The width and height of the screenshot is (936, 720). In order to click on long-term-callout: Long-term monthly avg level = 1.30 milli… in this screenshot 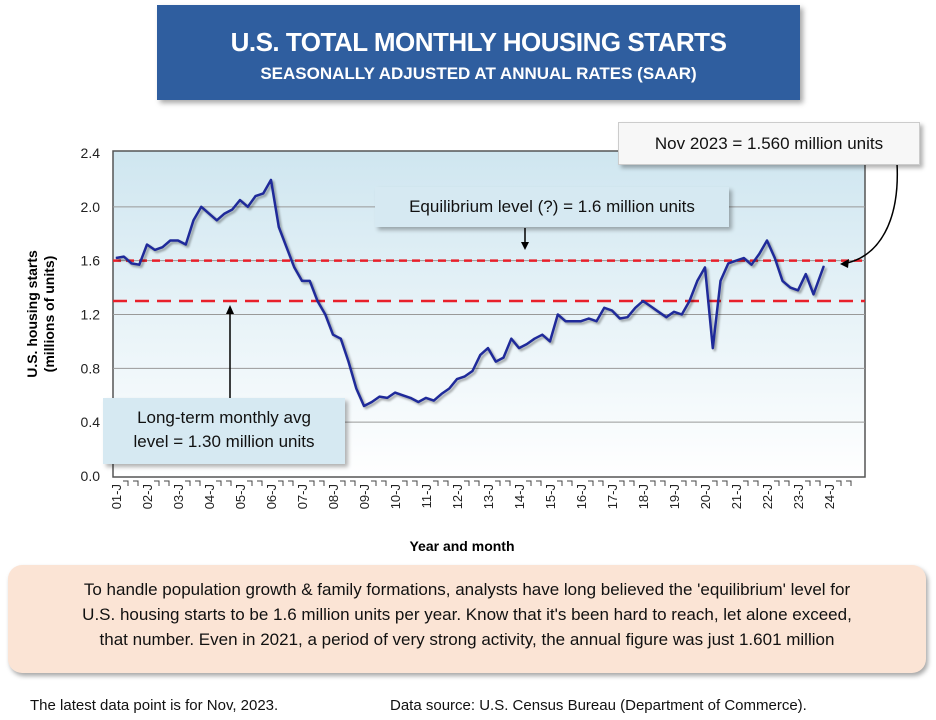, I will do `click(224, 431)`.